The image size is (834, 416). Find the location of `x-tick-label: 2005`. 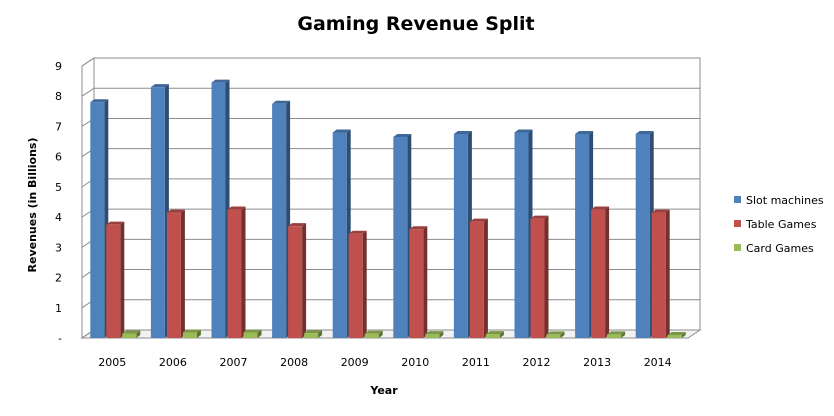

x-tick-label: 2005 is located at coordinates (112, 362).